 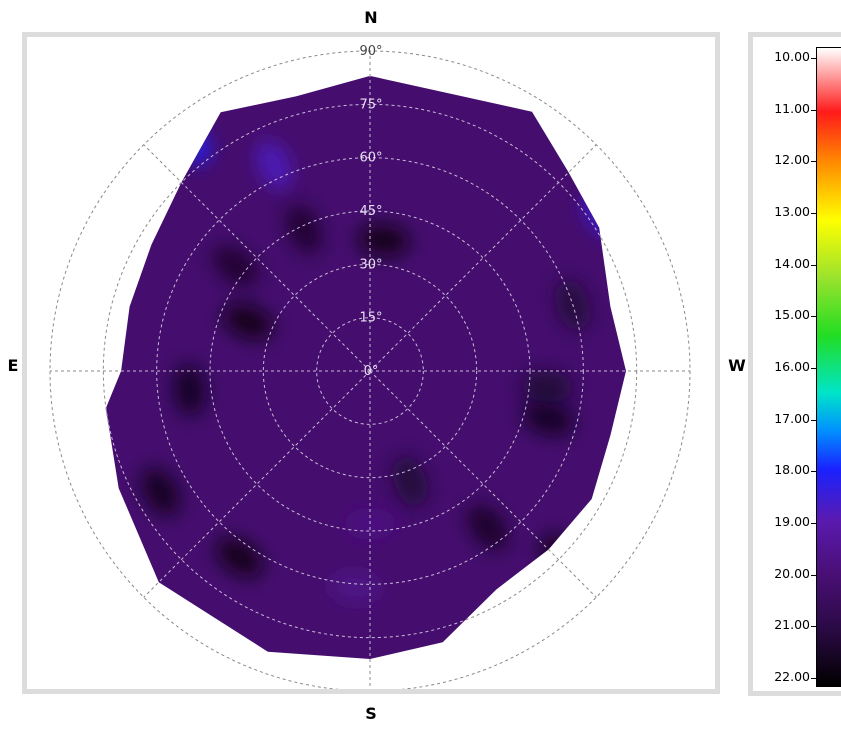 I want to click on radial-tick-label: 60°, so click(x=370, y=158).